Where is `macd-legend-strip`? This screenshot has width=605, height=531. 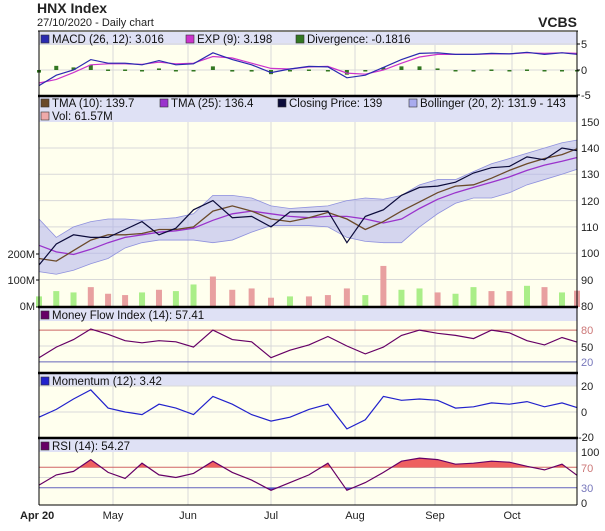
macd-legend-strip is located at coordinates (308, 38).